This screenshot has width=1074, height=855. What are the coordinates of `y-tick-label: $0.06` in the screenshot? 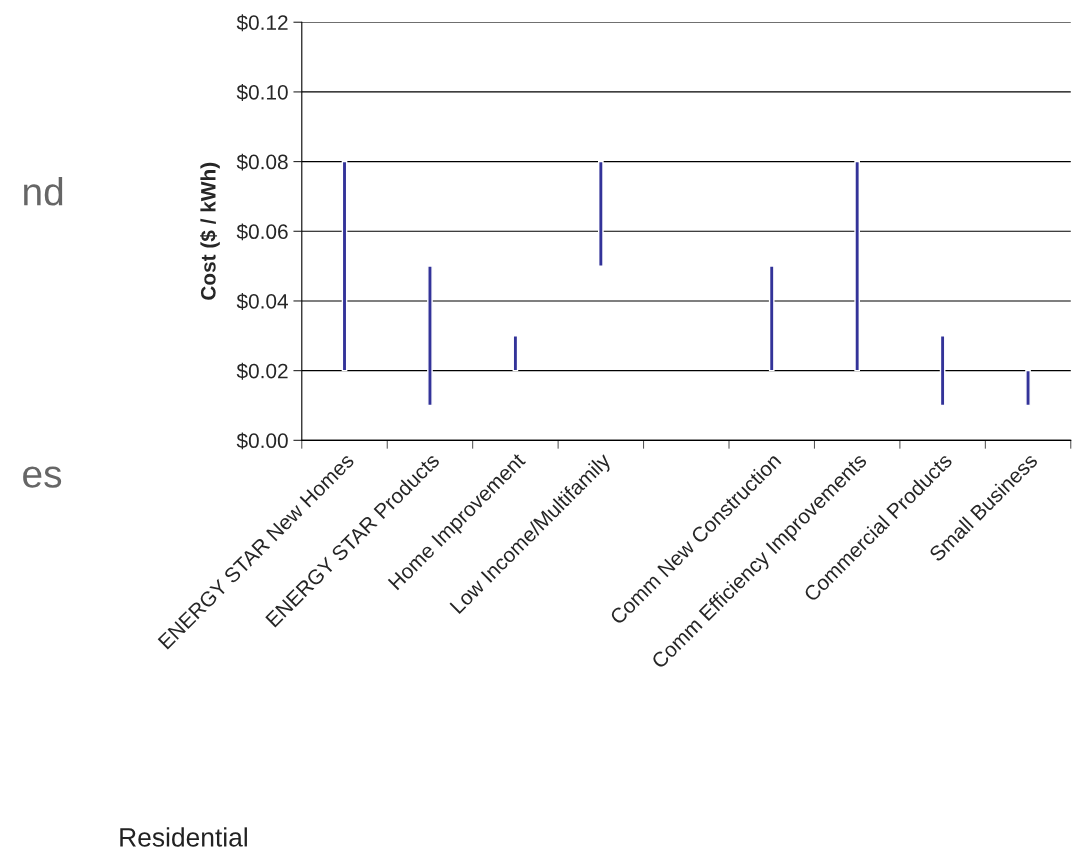 It's located at (262, 232).